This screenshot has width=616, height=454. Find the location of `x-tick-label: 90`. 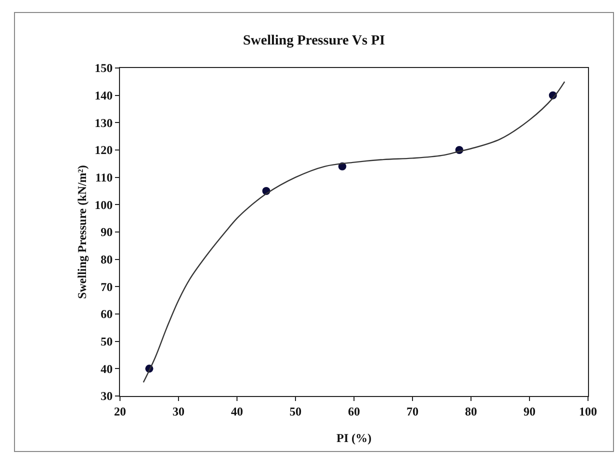

x-tick-label: 90 is located at coordinates (530, 411).